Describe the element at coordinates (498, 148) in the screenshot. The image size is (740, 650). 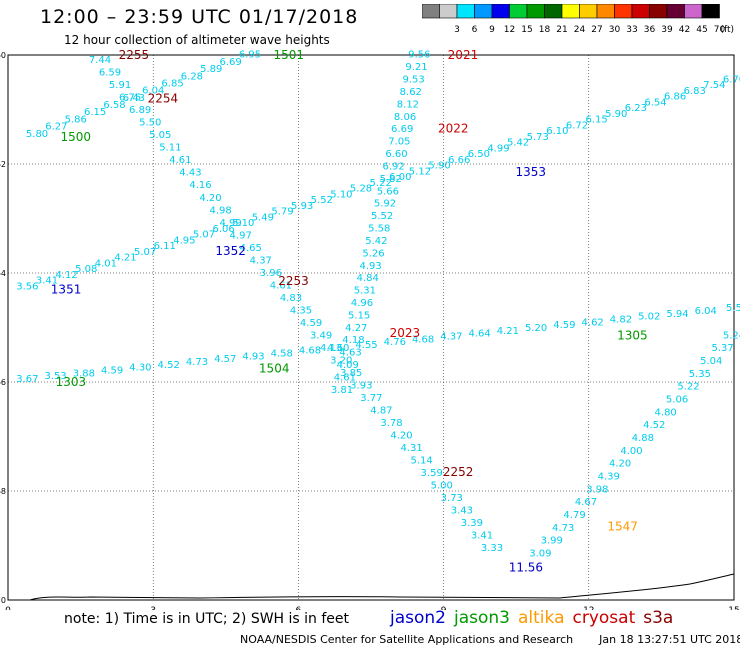
I see `swh-value: 4.99` at that location.